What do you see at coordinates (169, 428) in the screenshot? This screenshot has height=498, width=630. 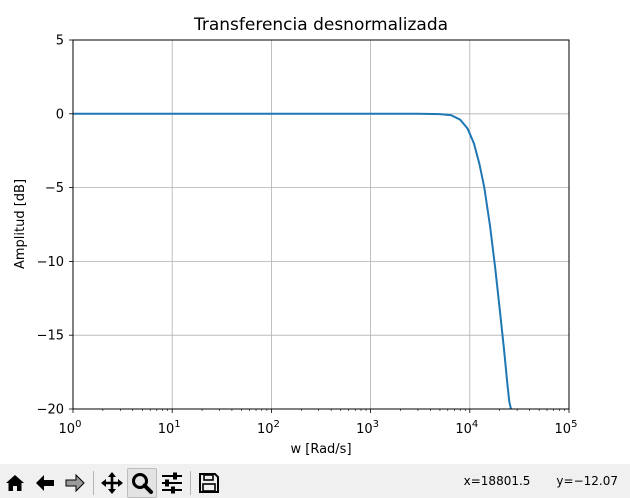 I see `x-tick-label: 10¹` at bounding box center [169, 428].